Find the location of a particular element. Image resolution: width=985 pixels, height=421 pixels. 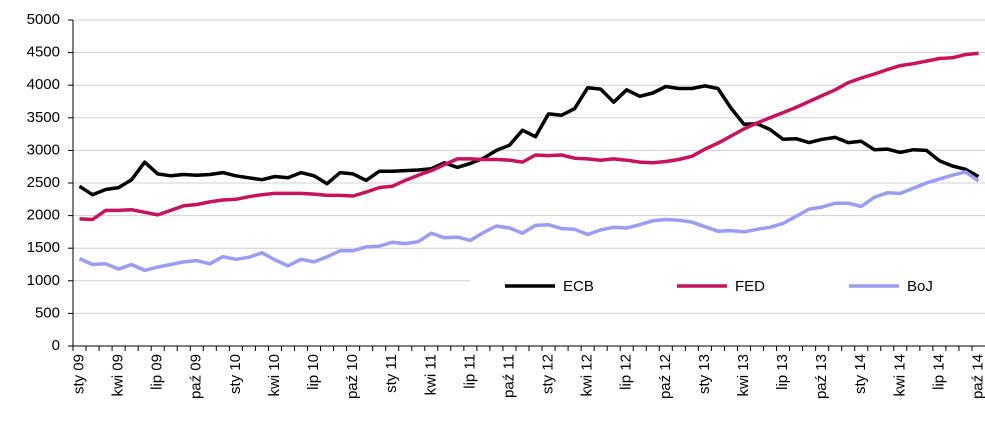

y-tick-label: 1500 is located at coordinates (43, 247).